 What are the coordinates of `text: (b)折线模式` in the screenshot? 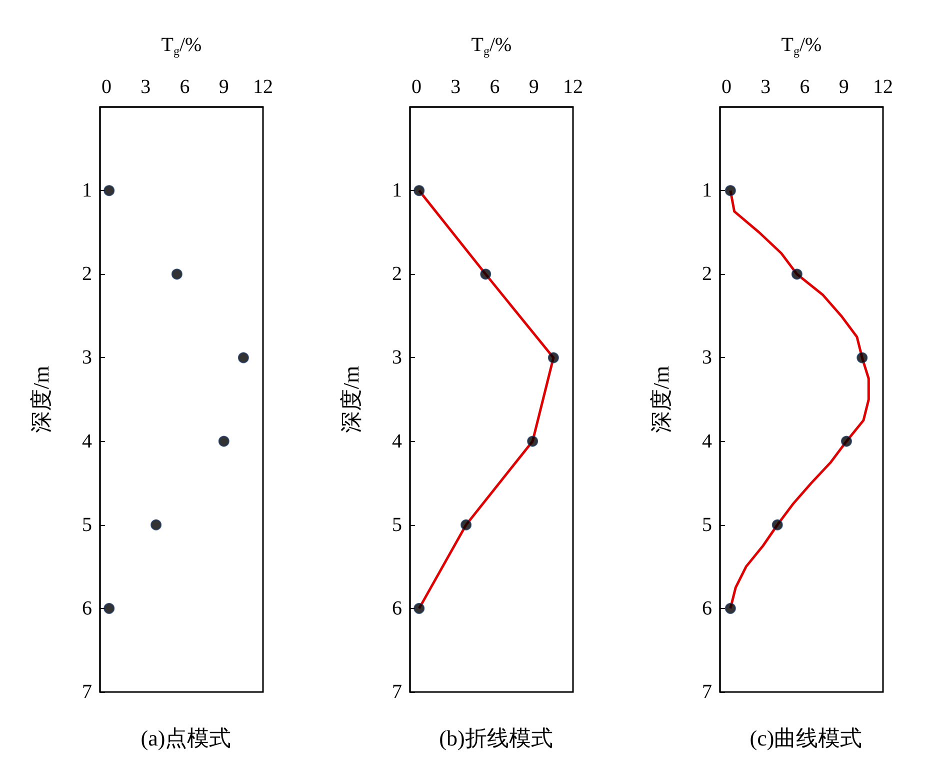 It's located at (496, 738).